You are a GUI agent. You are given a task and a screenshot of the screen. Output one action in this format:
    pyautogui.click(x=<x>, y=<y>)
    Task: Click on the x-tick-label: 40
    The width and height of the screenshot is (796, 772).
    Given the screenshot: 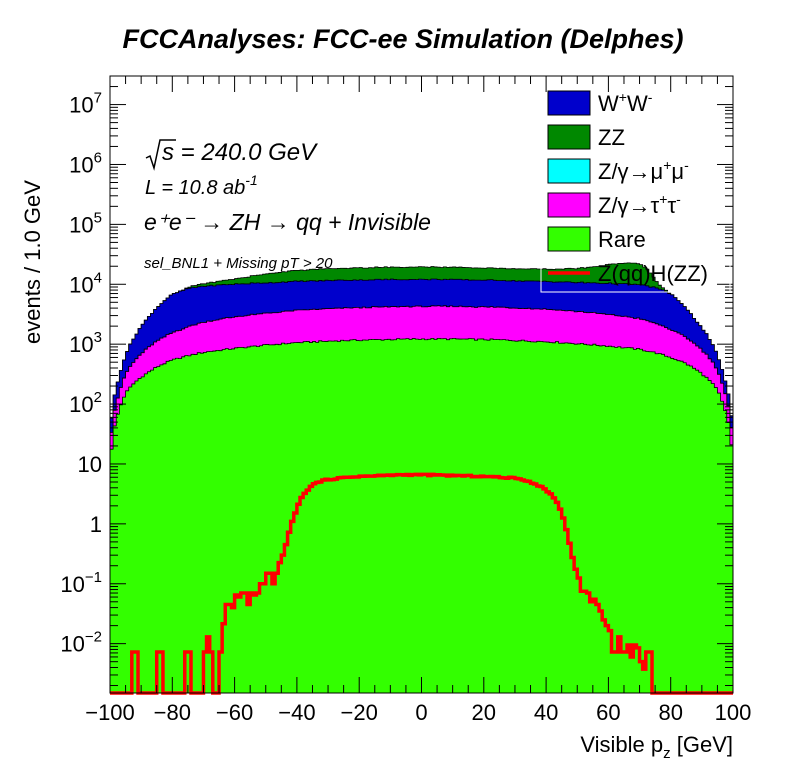 What is the action you would take?
    pyautogui.click(x=546, y=712)
    